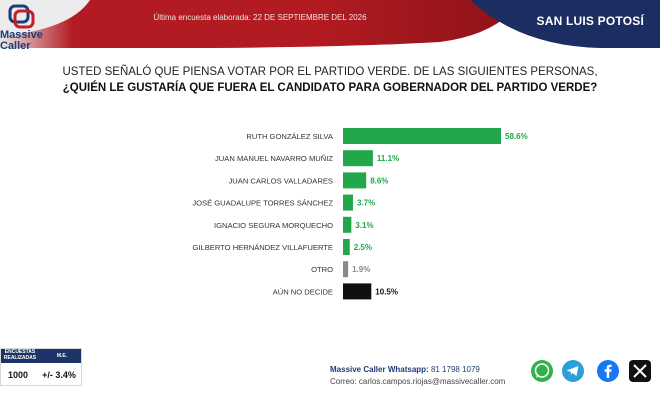 The height and width of the screenshot is (400, 660). What do you see at coordinates (590, 21) in the screenshot?
I see `region-title: SAN LUIS POTOSÍ` at bounding box center [590, 21].